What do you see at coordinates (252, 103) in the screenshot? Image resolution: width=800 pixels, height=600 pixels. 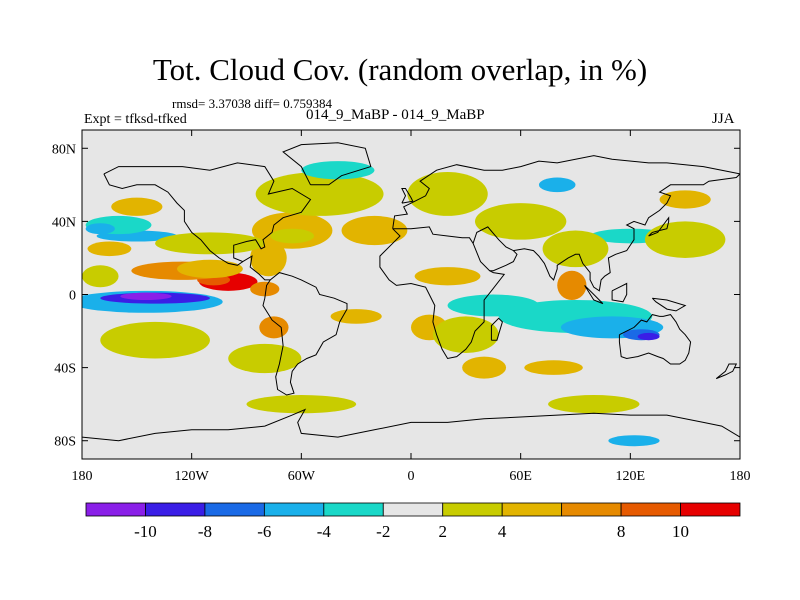 I see `stats-line: rmsd= 3.37038 diff= 0.759384` at bounding box center [252, 103].